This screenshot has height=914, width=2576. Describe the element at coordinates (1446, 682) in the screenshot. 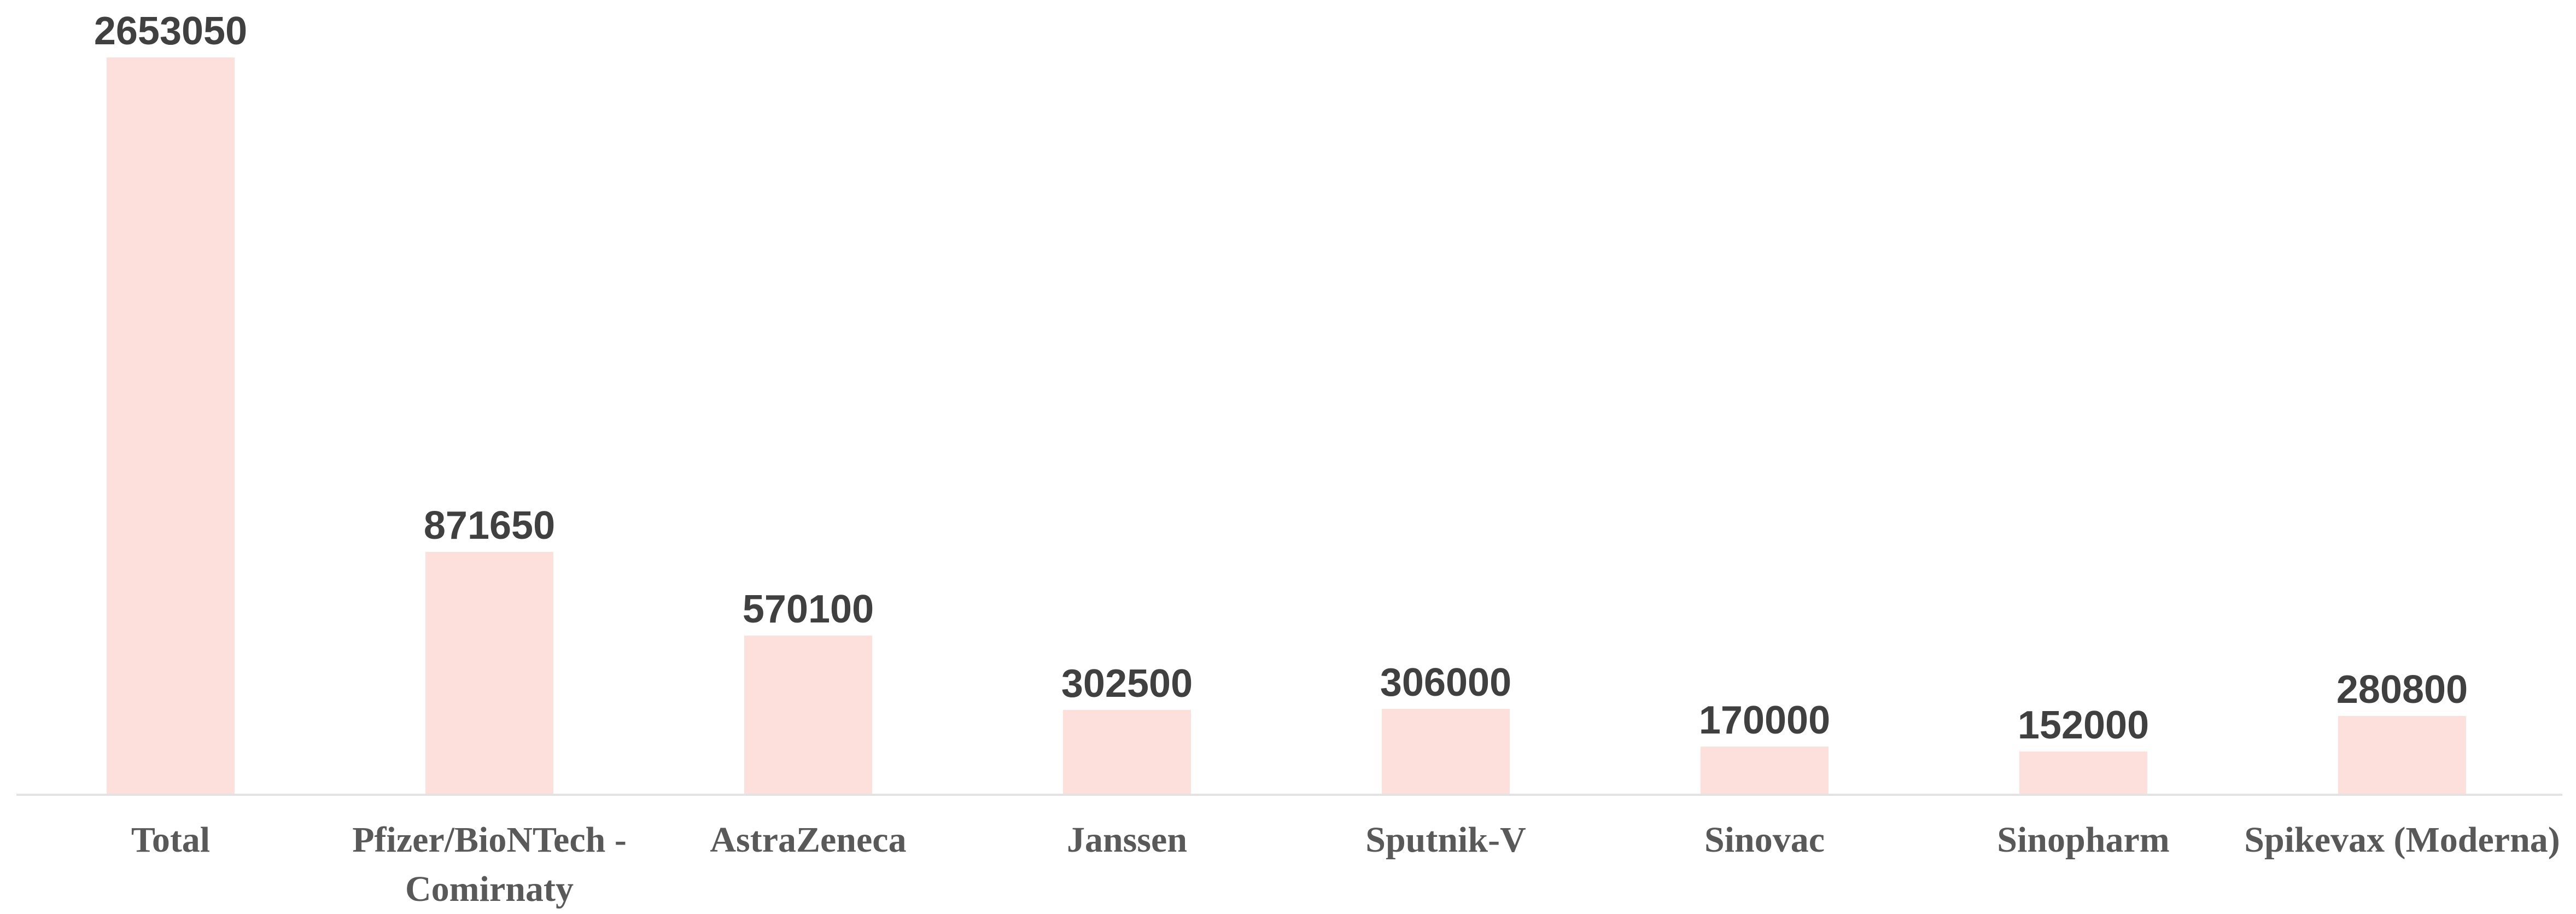

I see `data-label: 306000` at that location.